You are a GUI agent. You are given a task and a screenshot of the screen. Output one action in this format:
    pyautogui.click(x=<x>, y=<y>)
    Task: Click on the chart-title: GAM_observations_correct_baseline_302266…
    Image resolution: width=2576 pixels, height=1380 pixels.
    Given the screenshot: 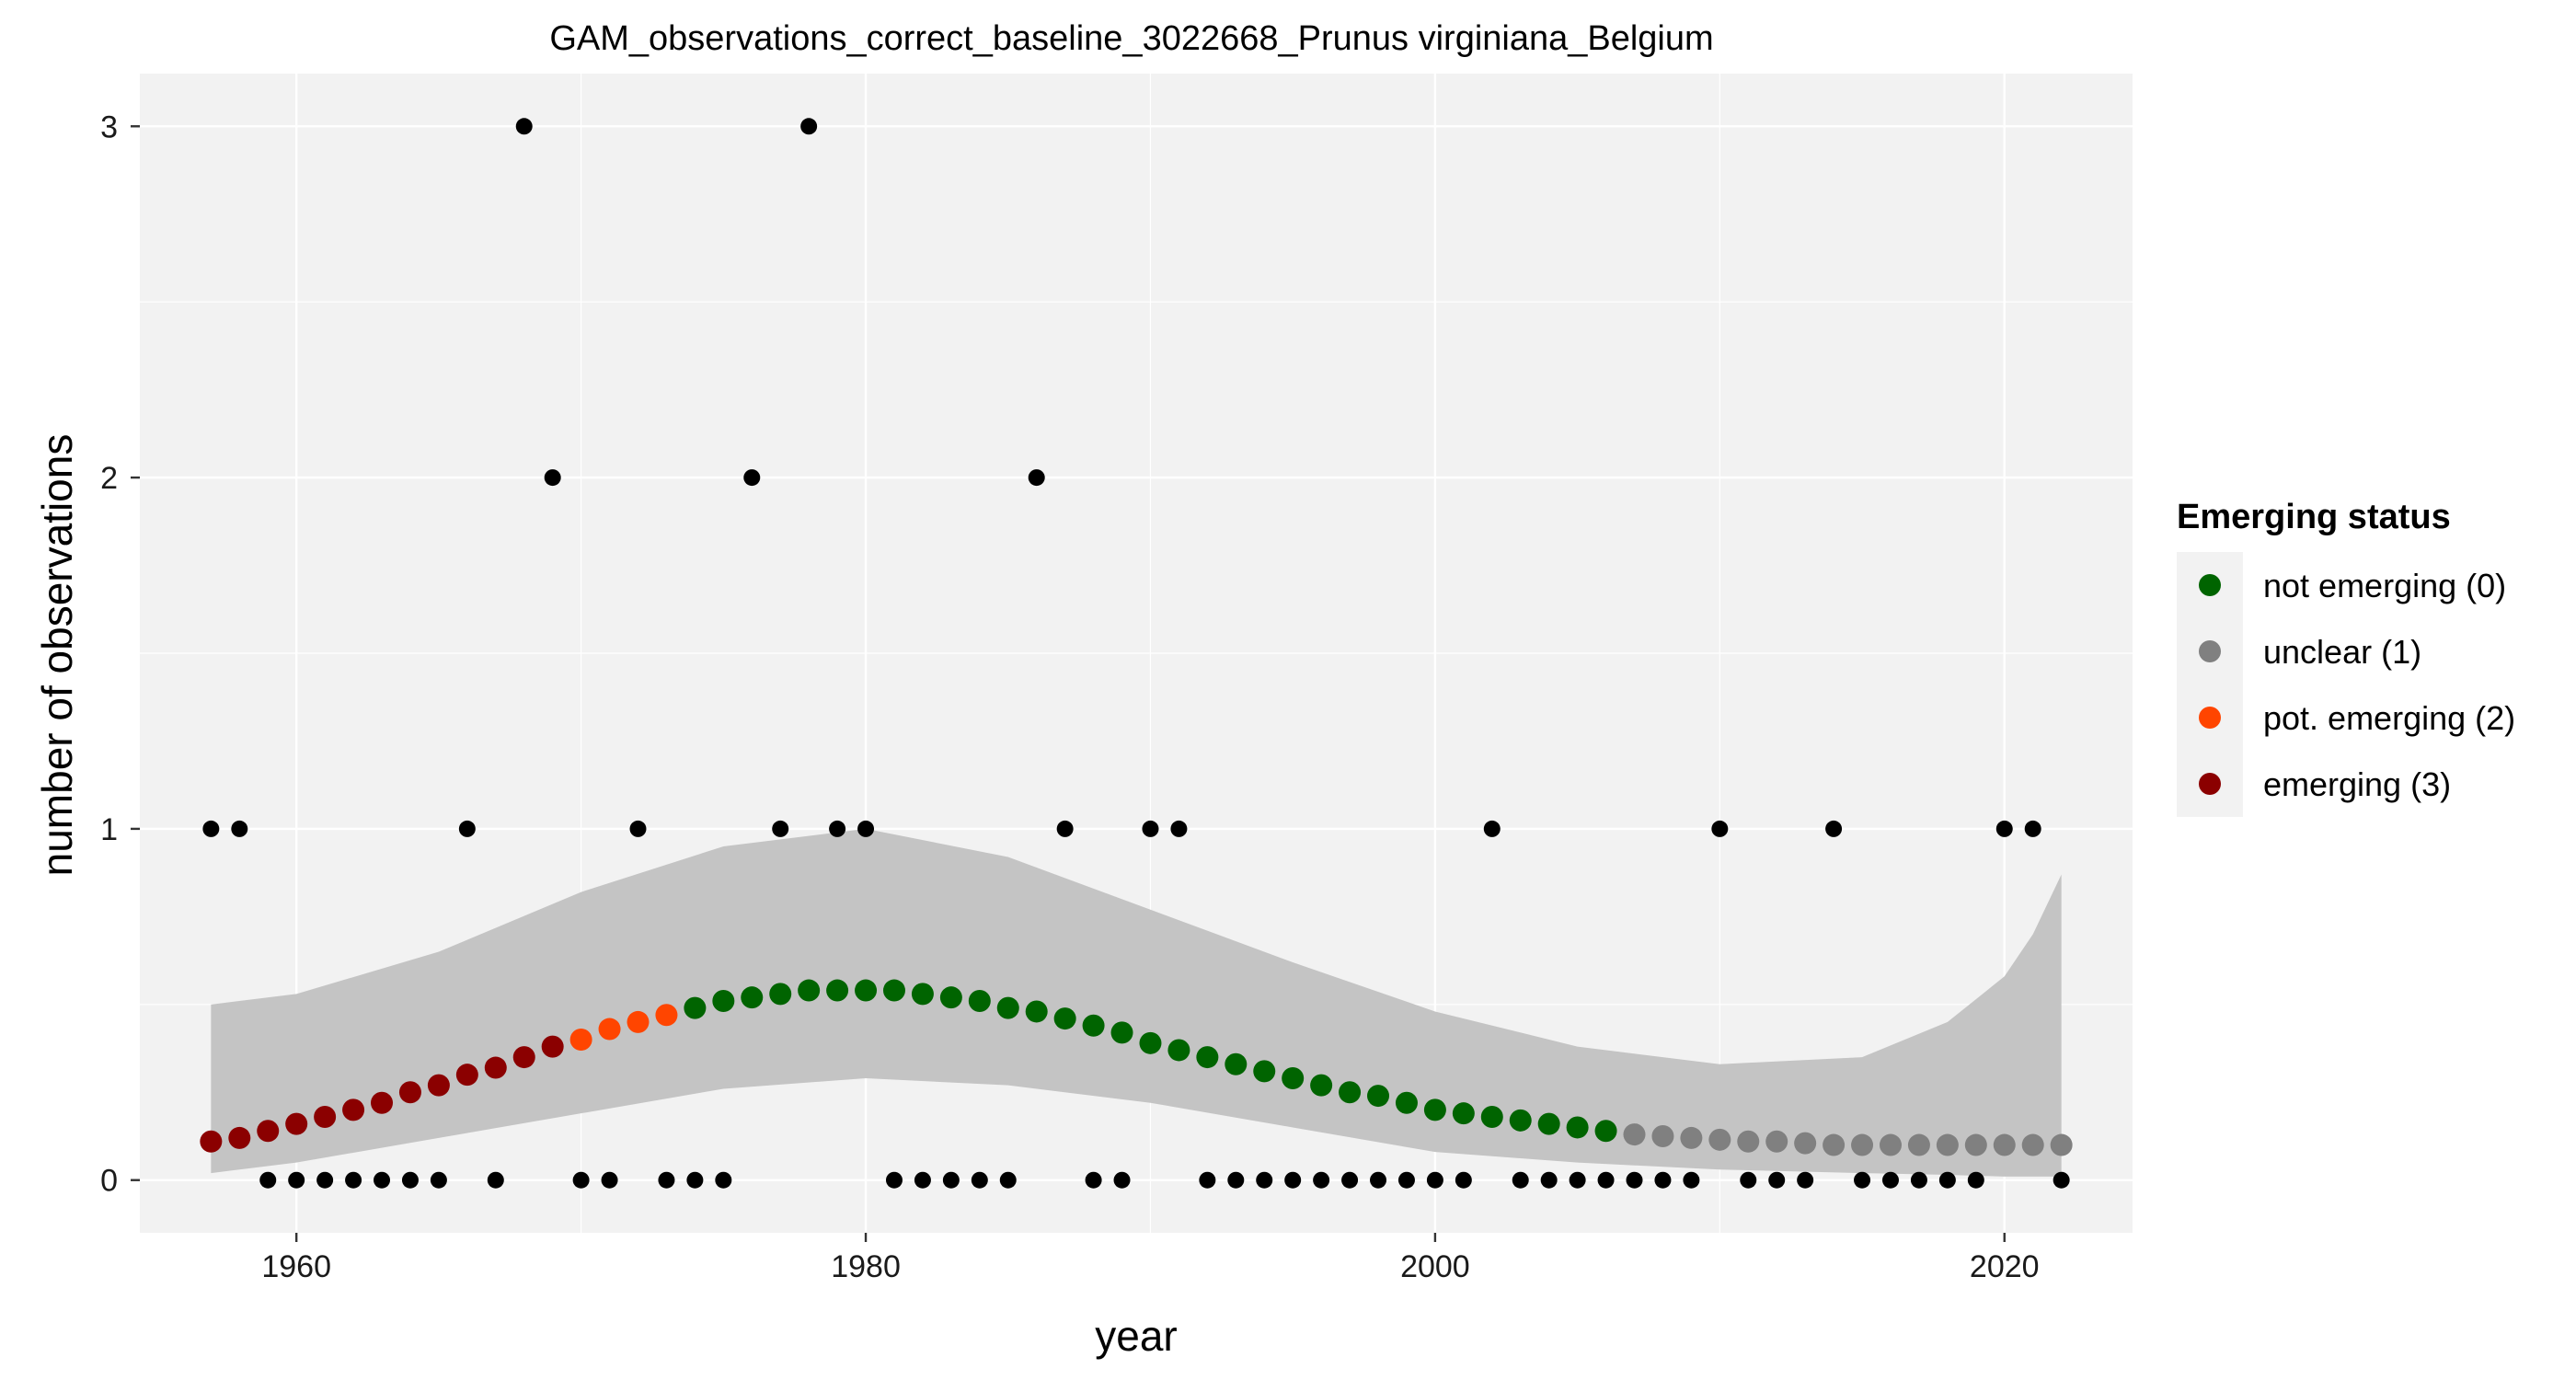 What is the action you would take?
    pyautogui.click(x=1131, y=38)
    